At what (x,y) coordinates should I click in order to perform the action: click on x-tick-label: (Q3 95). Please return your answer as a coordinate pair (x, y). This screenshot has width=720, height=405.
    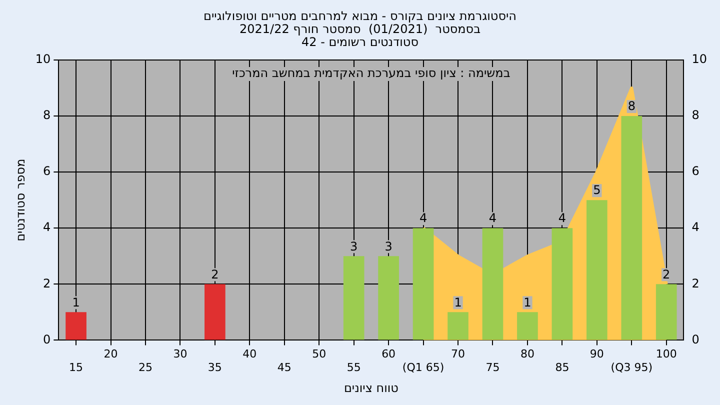
    Looking at the image, I should click on (631, 367).